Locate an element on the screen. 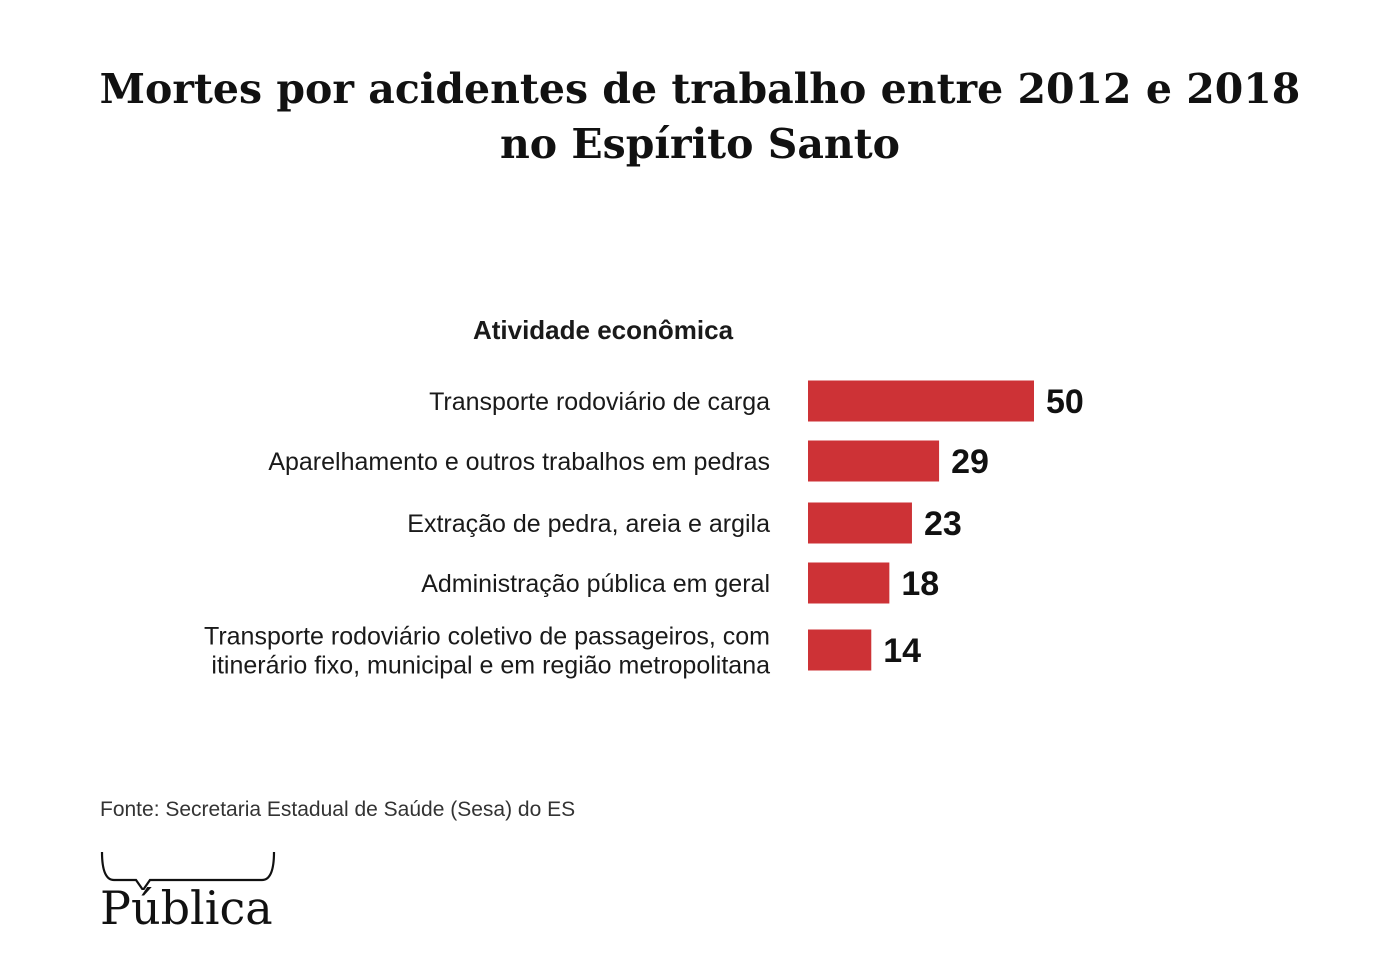  bar-value-label-4: 14 is located at coordinates (902, 651).